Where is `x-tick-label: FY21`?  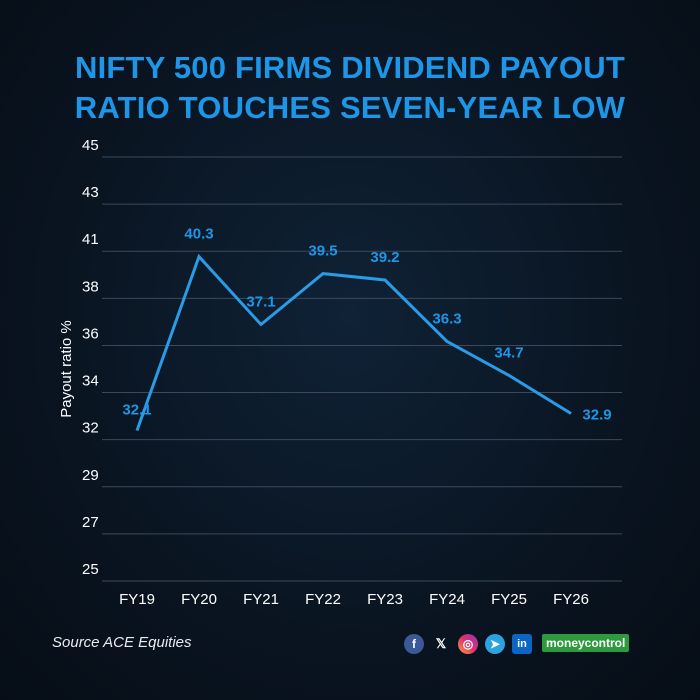
x-tick-label: FY21 is located at coordinates (261, 599).